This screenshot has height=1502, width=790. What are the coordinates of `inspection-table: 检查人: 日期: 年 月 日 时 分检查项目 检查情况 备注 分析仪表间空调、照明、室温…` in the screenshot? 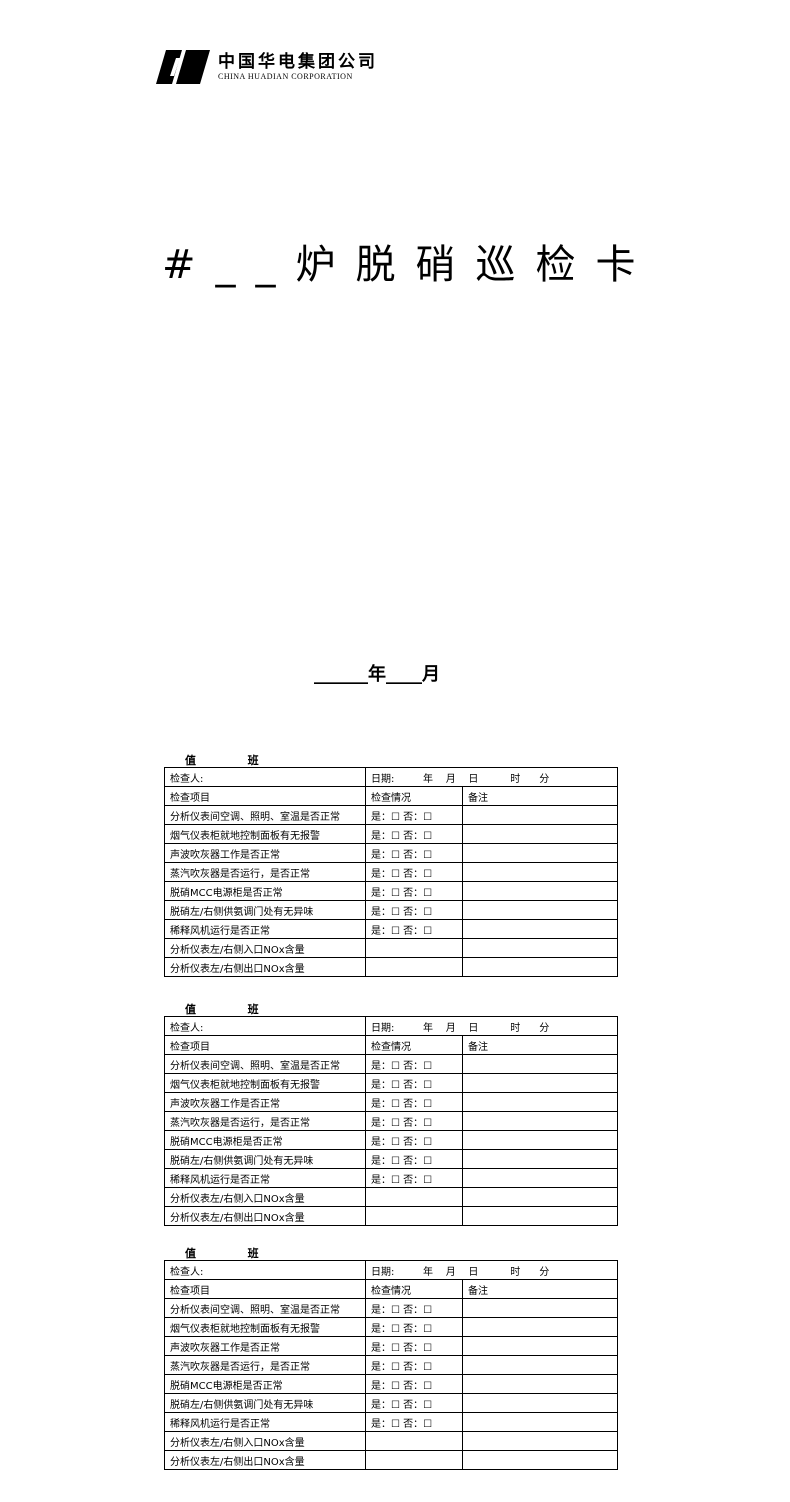 It's located at (391, 1121).